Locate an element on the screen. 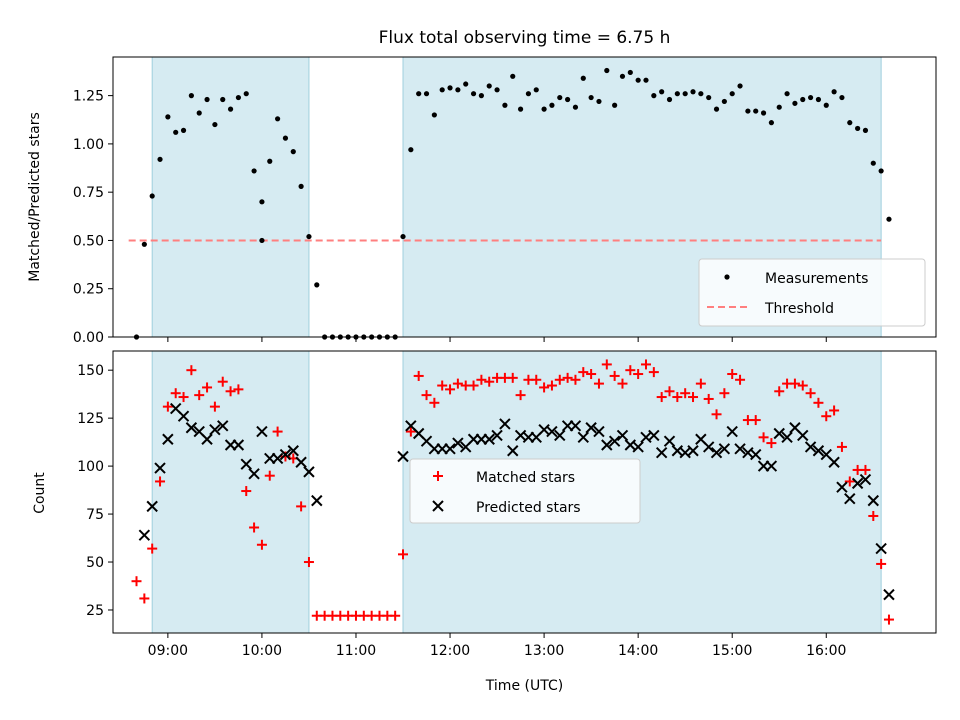 This screenshot has width=960, height=720. y-tick-label: 0.00 is located at coordinates (88, 338).